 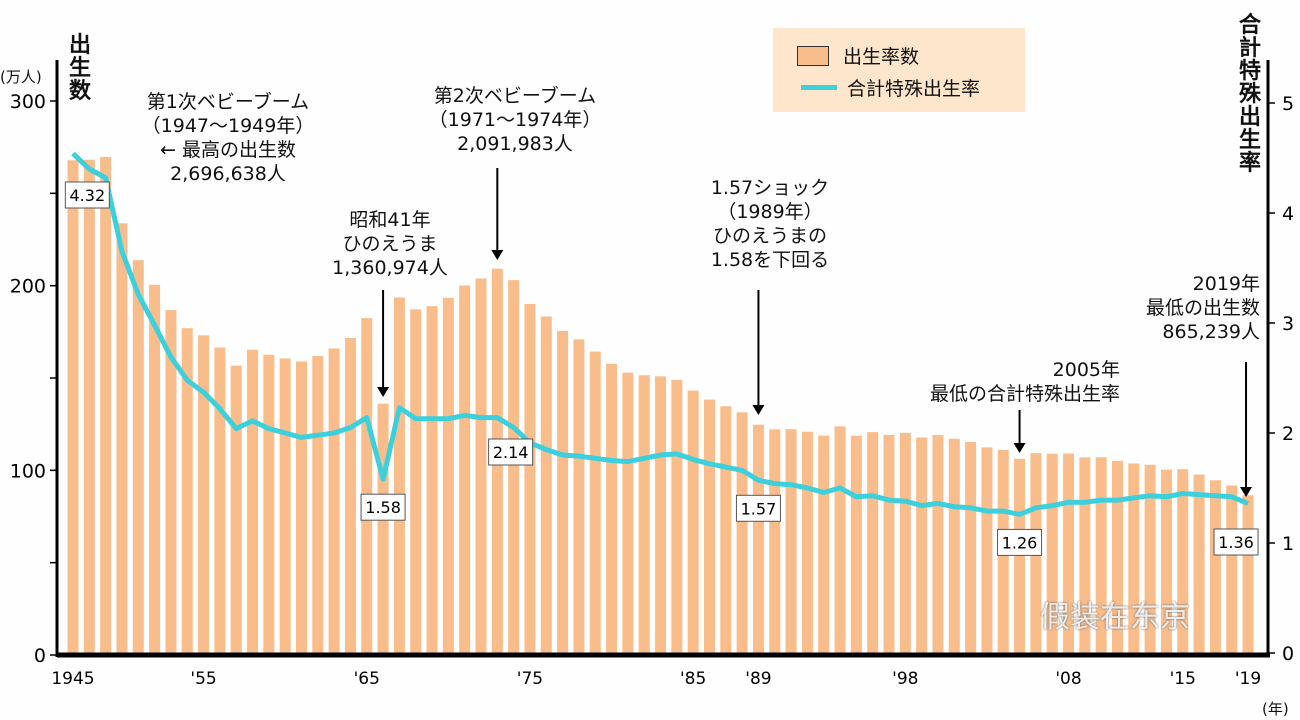 What do you see at coordinates (1246, 492) in the screenshot?
I see `arrow-2019-head` at bounding box center [1246, 492].